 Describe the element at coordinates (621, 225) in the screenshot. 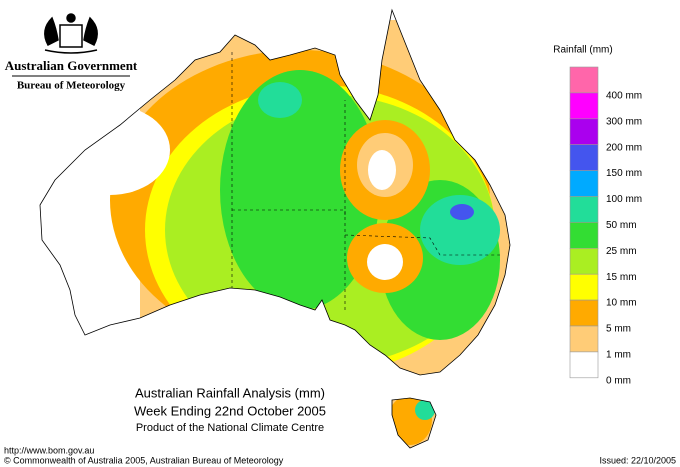

I see `legend-label: 50 mm` at that location.